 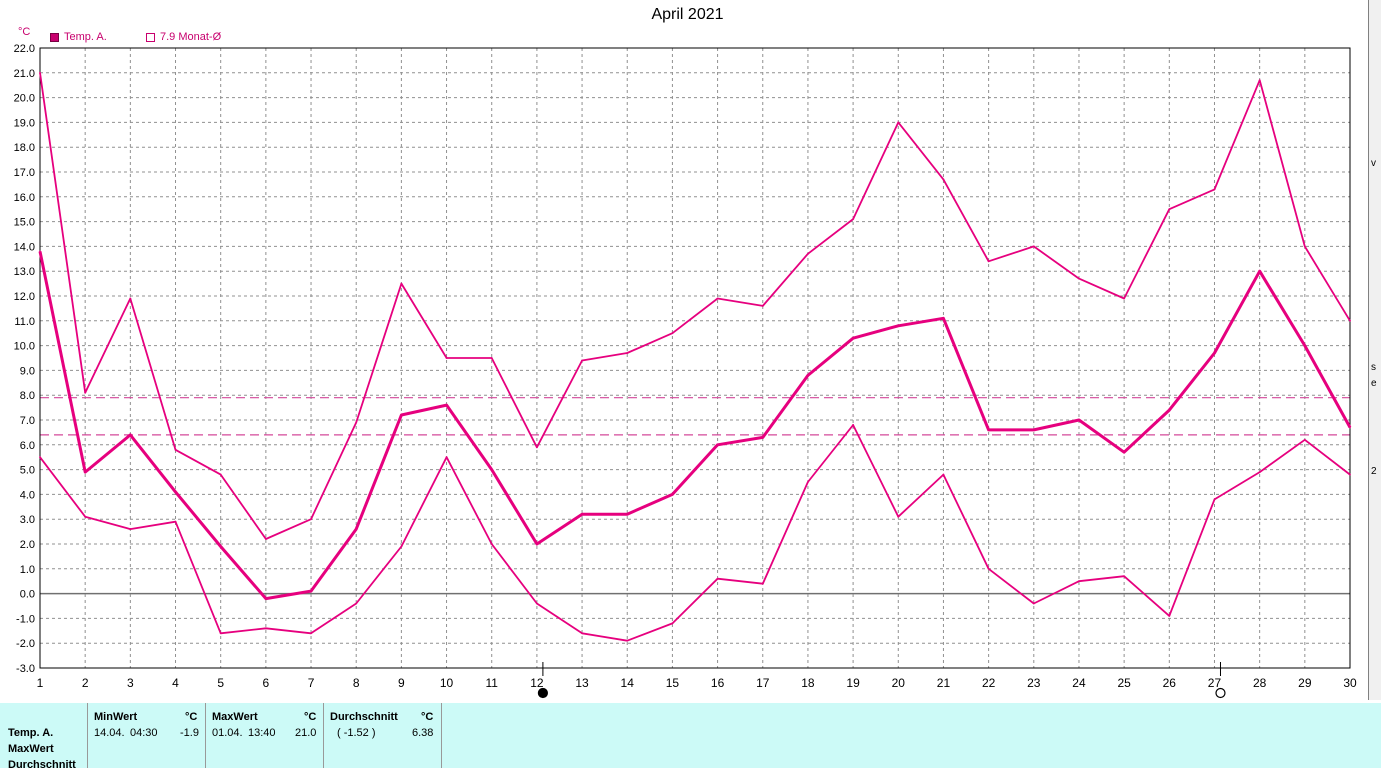 I want to click on side-fragment: 2, so click(x=1374, y=471).